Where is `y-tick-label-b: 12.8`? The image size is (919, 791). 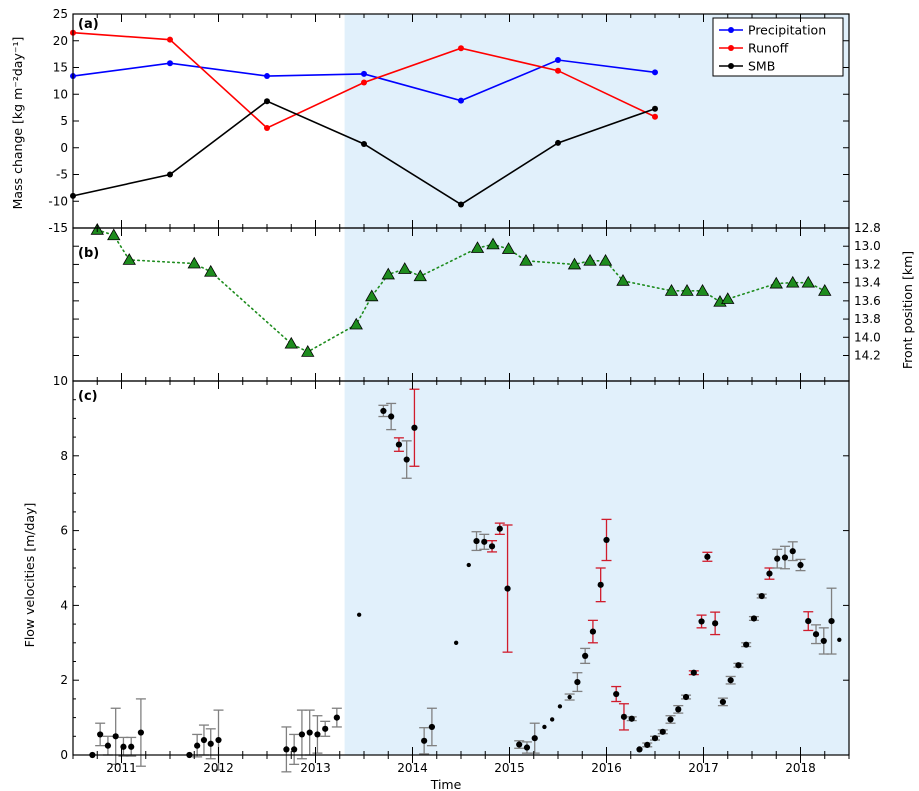
y-tick-label-b: 12.8 is located at coordinates (867, 228).